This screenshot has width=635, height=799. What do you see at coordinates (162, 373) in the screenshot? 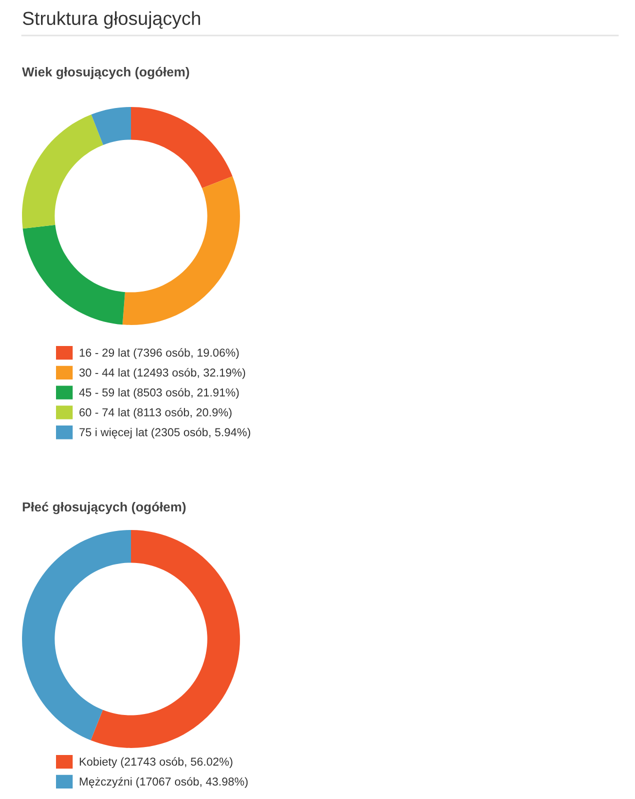
I see `legend-label: 30 - 44 lat (12493 osób, 32.19%)` at bounding box center [162, 373].